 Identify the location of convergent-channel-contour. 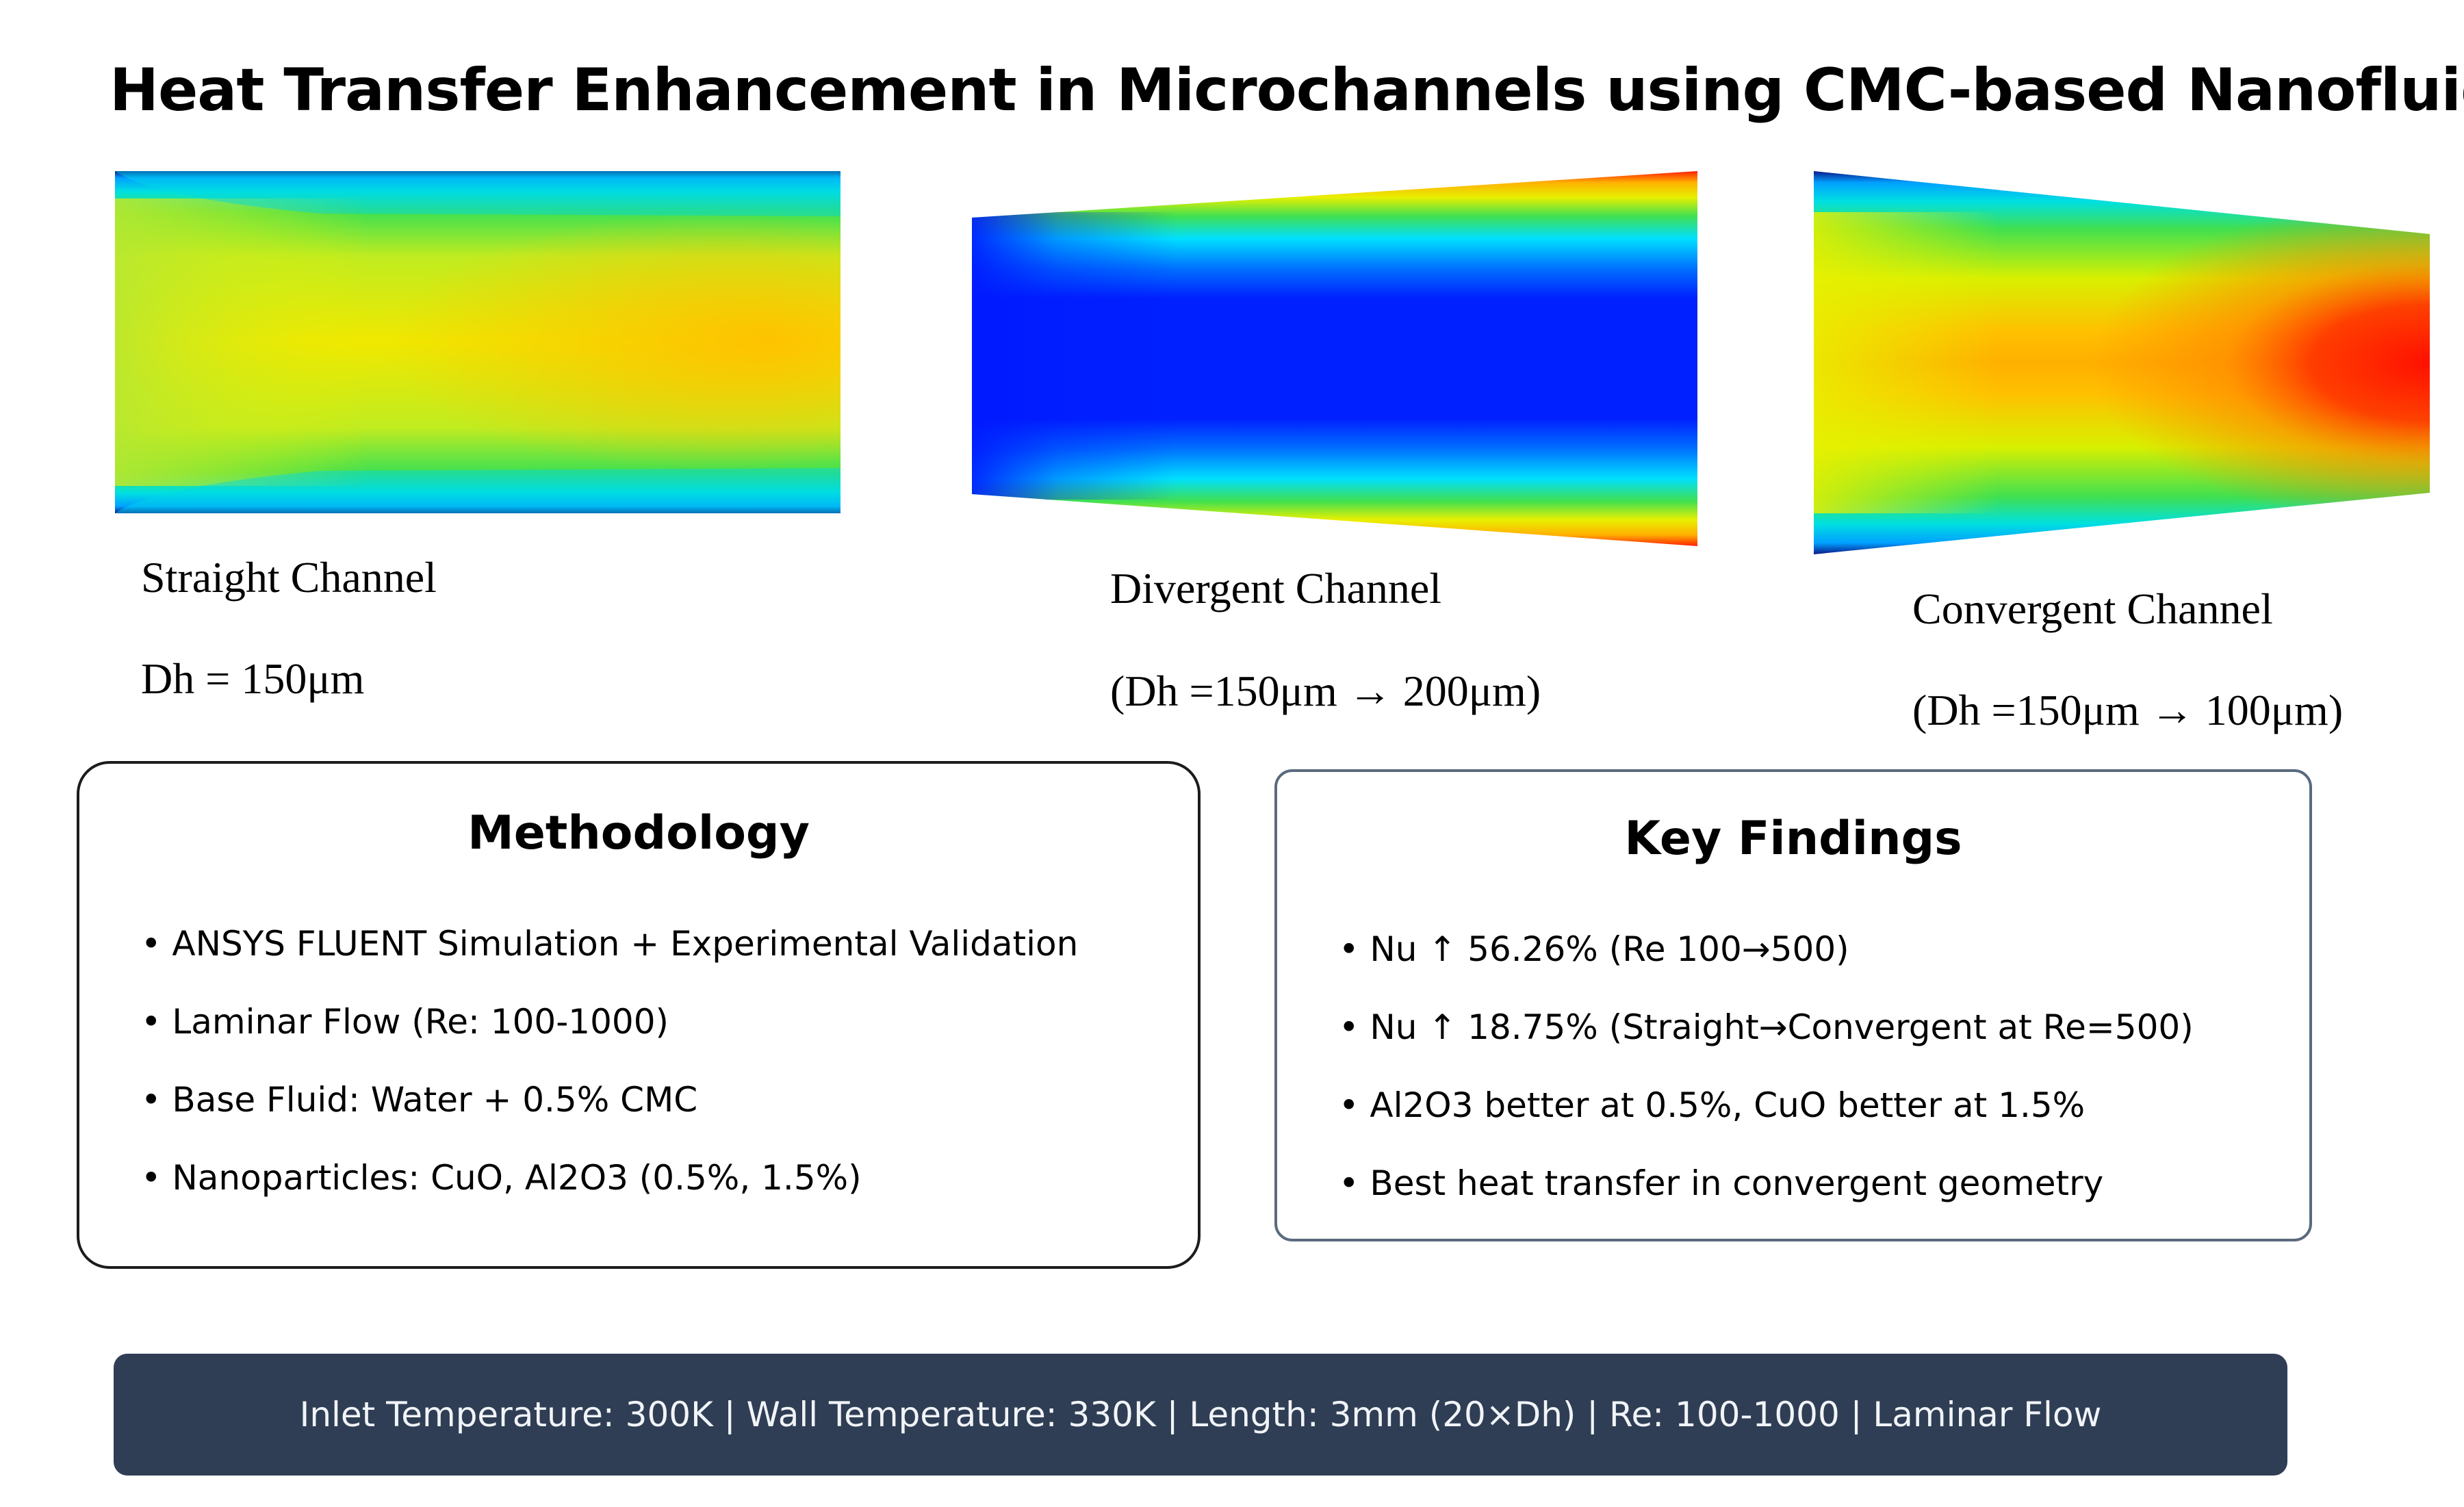
(2122, 362).